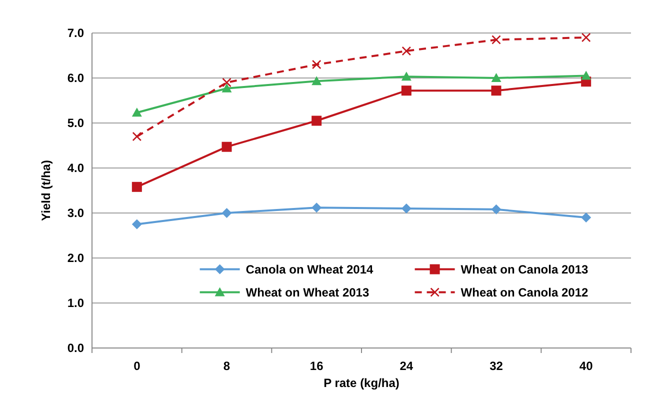 This screenshot has width=647, height=401. I want to click on x-tick-label: 32, so click(497, 366).